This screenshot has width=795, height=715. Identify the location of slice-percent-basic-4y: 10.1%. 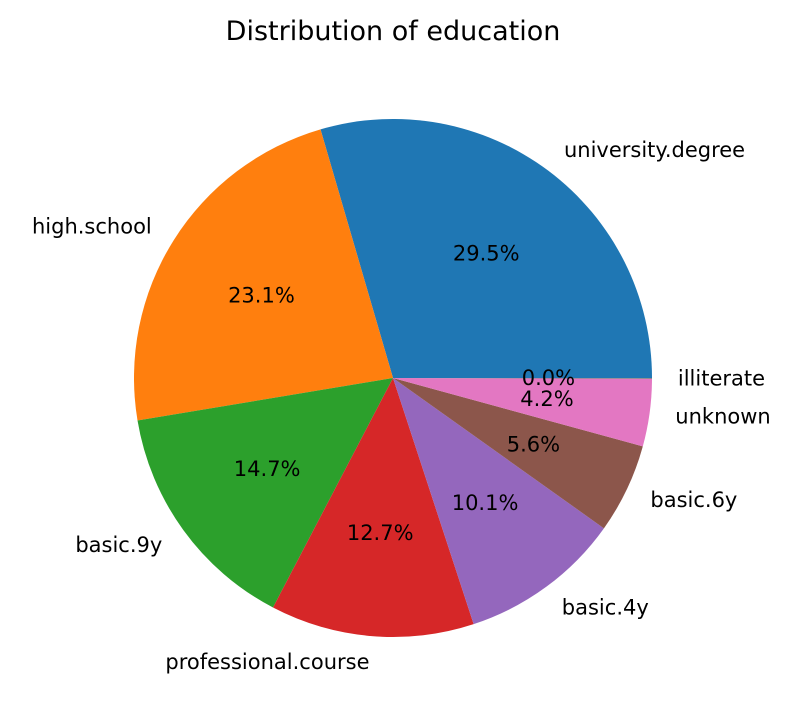
(485, 503).